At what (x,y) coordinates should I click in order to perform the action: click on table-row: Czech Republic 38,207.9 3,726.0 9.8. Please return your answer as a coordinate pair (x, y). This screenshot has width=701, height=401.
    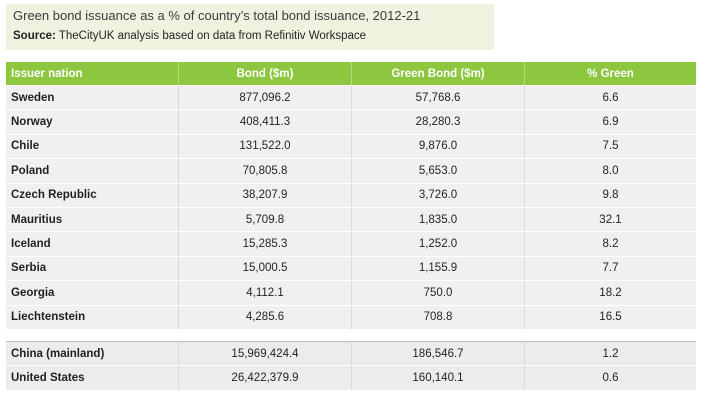
    Looking at the image, I should click on (351, 195).